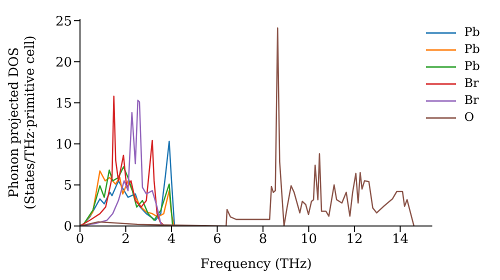 The image size is (500, 280). What do you see at coordinates (171, 240) in the screenshot?
I see `x-tick-label: 4` at bounding box center [171, 240].